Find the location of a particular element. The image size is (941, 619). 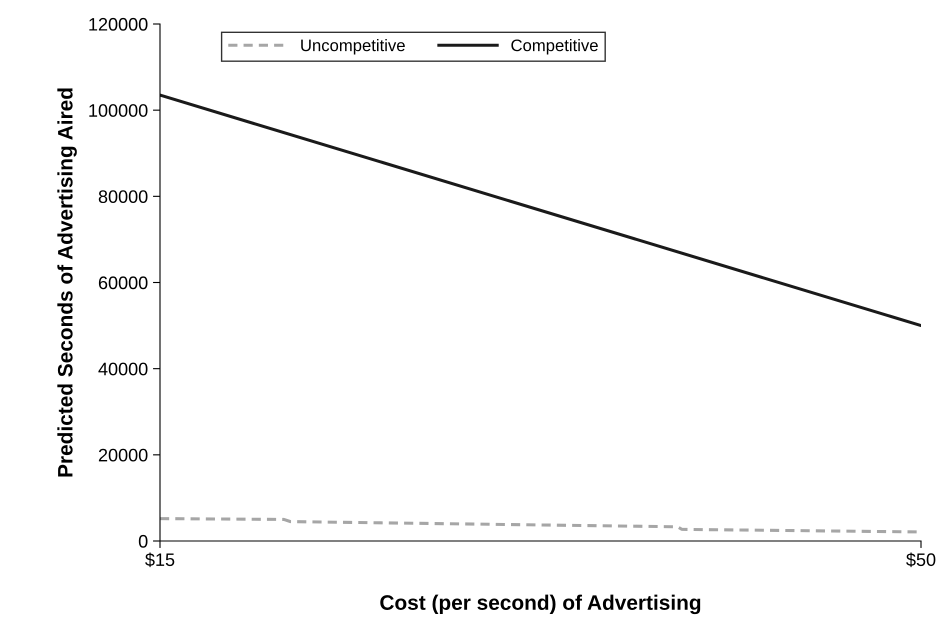

y-tick-label: 80000 is located at coordinates (123, 197).